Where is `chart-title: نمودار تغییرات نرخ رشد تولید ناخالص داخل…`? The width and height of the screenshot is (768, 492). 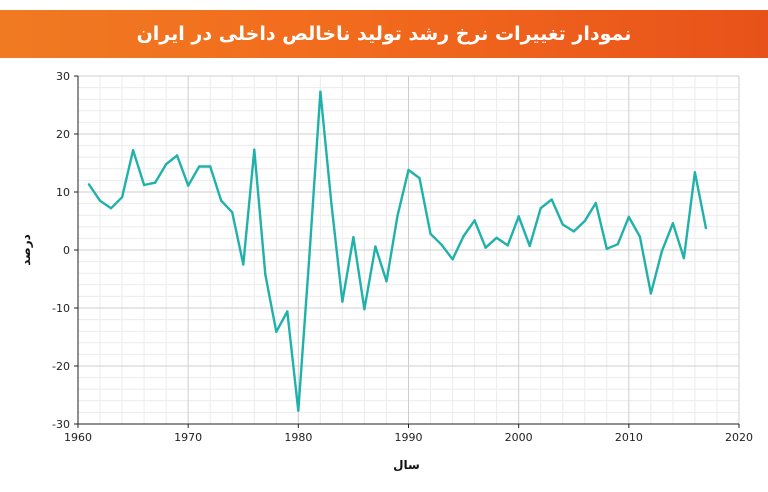
chart-title: نمودار تغییرات نرخ رشد تولید ناخالص داخل… is located at coordinates (384, 34).